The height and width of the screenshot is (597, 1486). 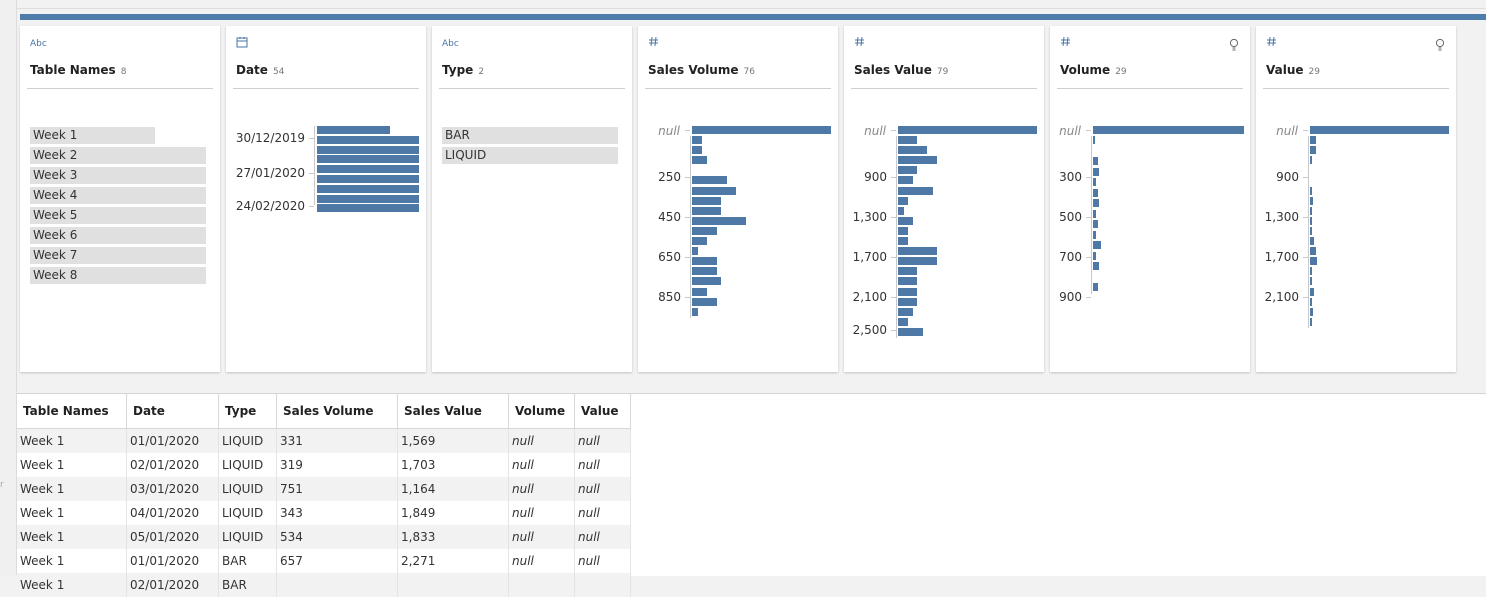 What do you see at coordinates (944, 199) in the screenshot?
I see `profile-card-sales-value: Sales Value 79 null 900 1,300 1,700 2,100 2,500` at bounding box center [944, 199].